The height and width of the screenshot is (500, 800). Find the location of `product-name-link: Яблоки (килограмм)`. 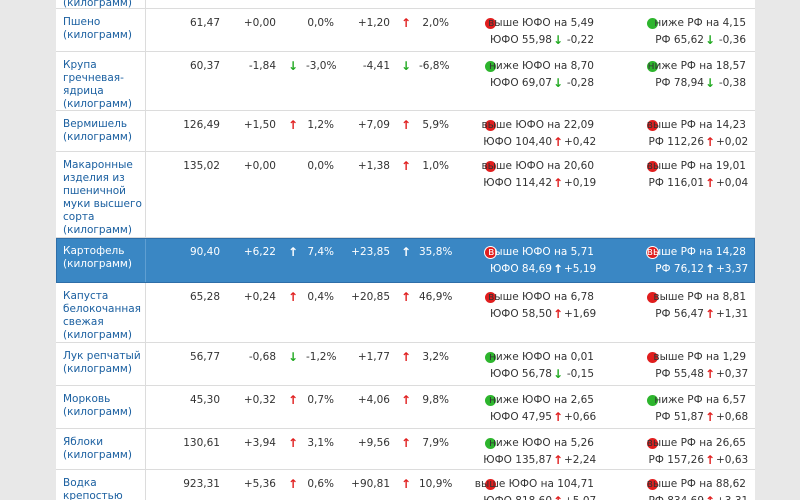

product-name-link: Яблоки (килограмм) is located at coordinates (97, 448).